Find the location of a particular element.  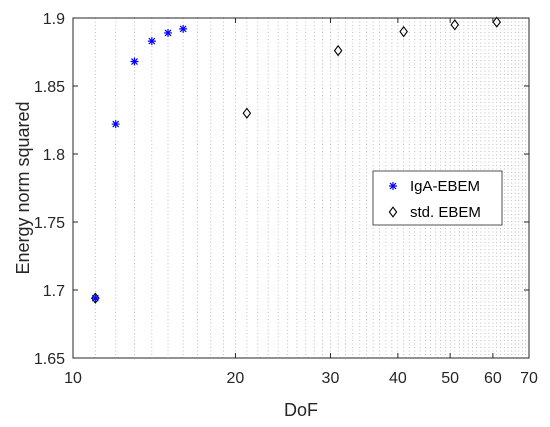

x-tick-label: 10 is located at coordinates (73, 378).